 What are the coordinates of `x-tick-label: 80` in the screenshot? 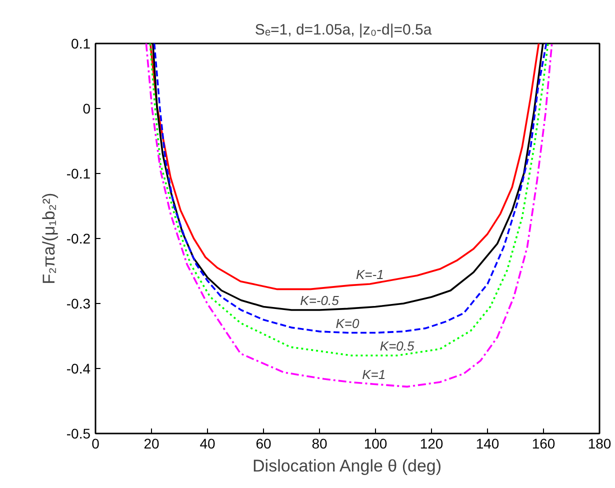 It's located at (320, 444).